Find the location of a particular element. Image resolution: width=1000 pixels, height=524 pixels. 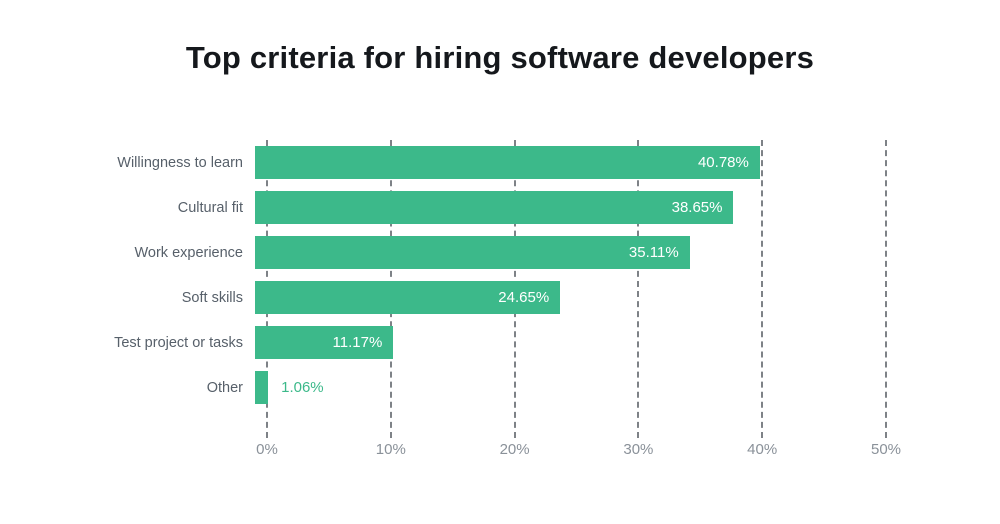

x-tick-label: 10% is located at coordinates (390, 449).